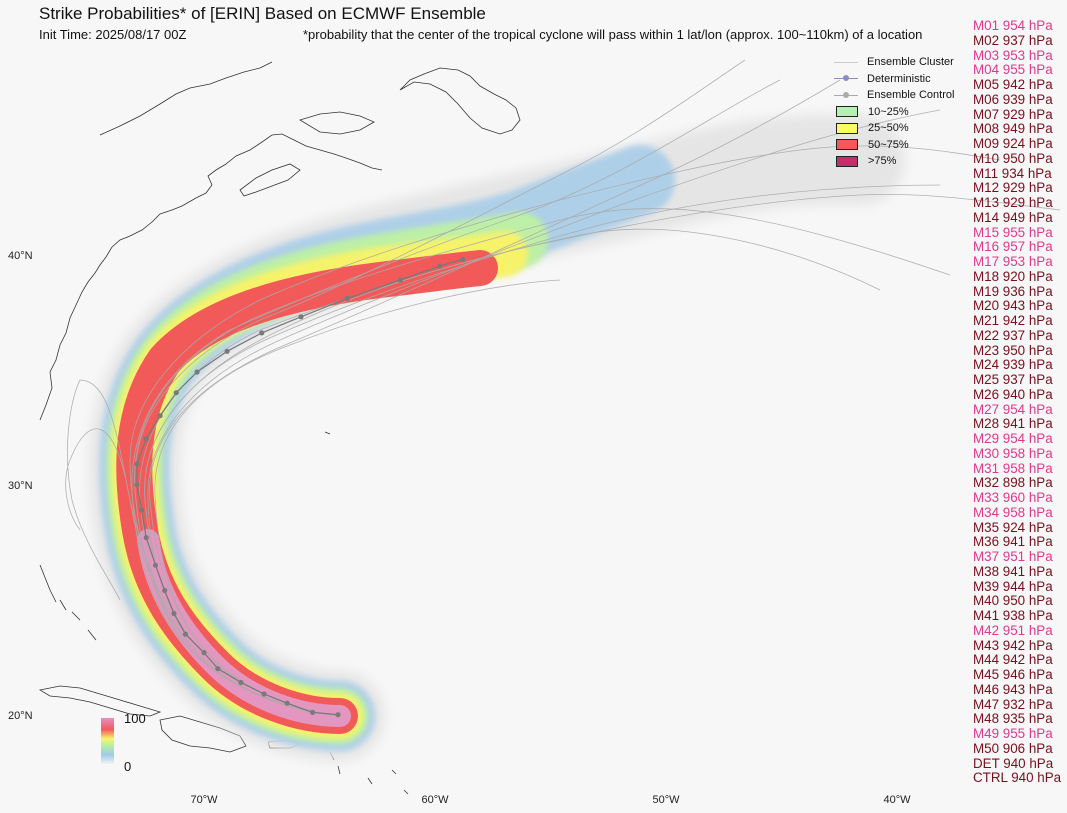  What do you see at coordinates (1013, 40) in the screenshot?
I see `member-pressure-label: M02 937 hPa` at bounding box center [1013, 40].